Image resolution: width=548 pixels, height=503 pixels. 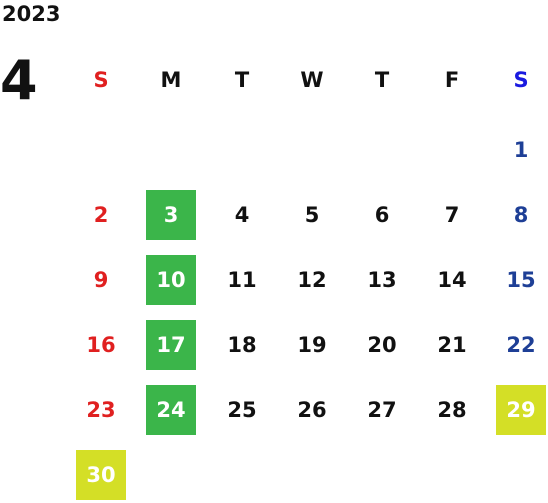 What do you see at coordinates (382, 410) in the screenshot?
I see `day-cell-27: 27` at bounding box center [382, 410].